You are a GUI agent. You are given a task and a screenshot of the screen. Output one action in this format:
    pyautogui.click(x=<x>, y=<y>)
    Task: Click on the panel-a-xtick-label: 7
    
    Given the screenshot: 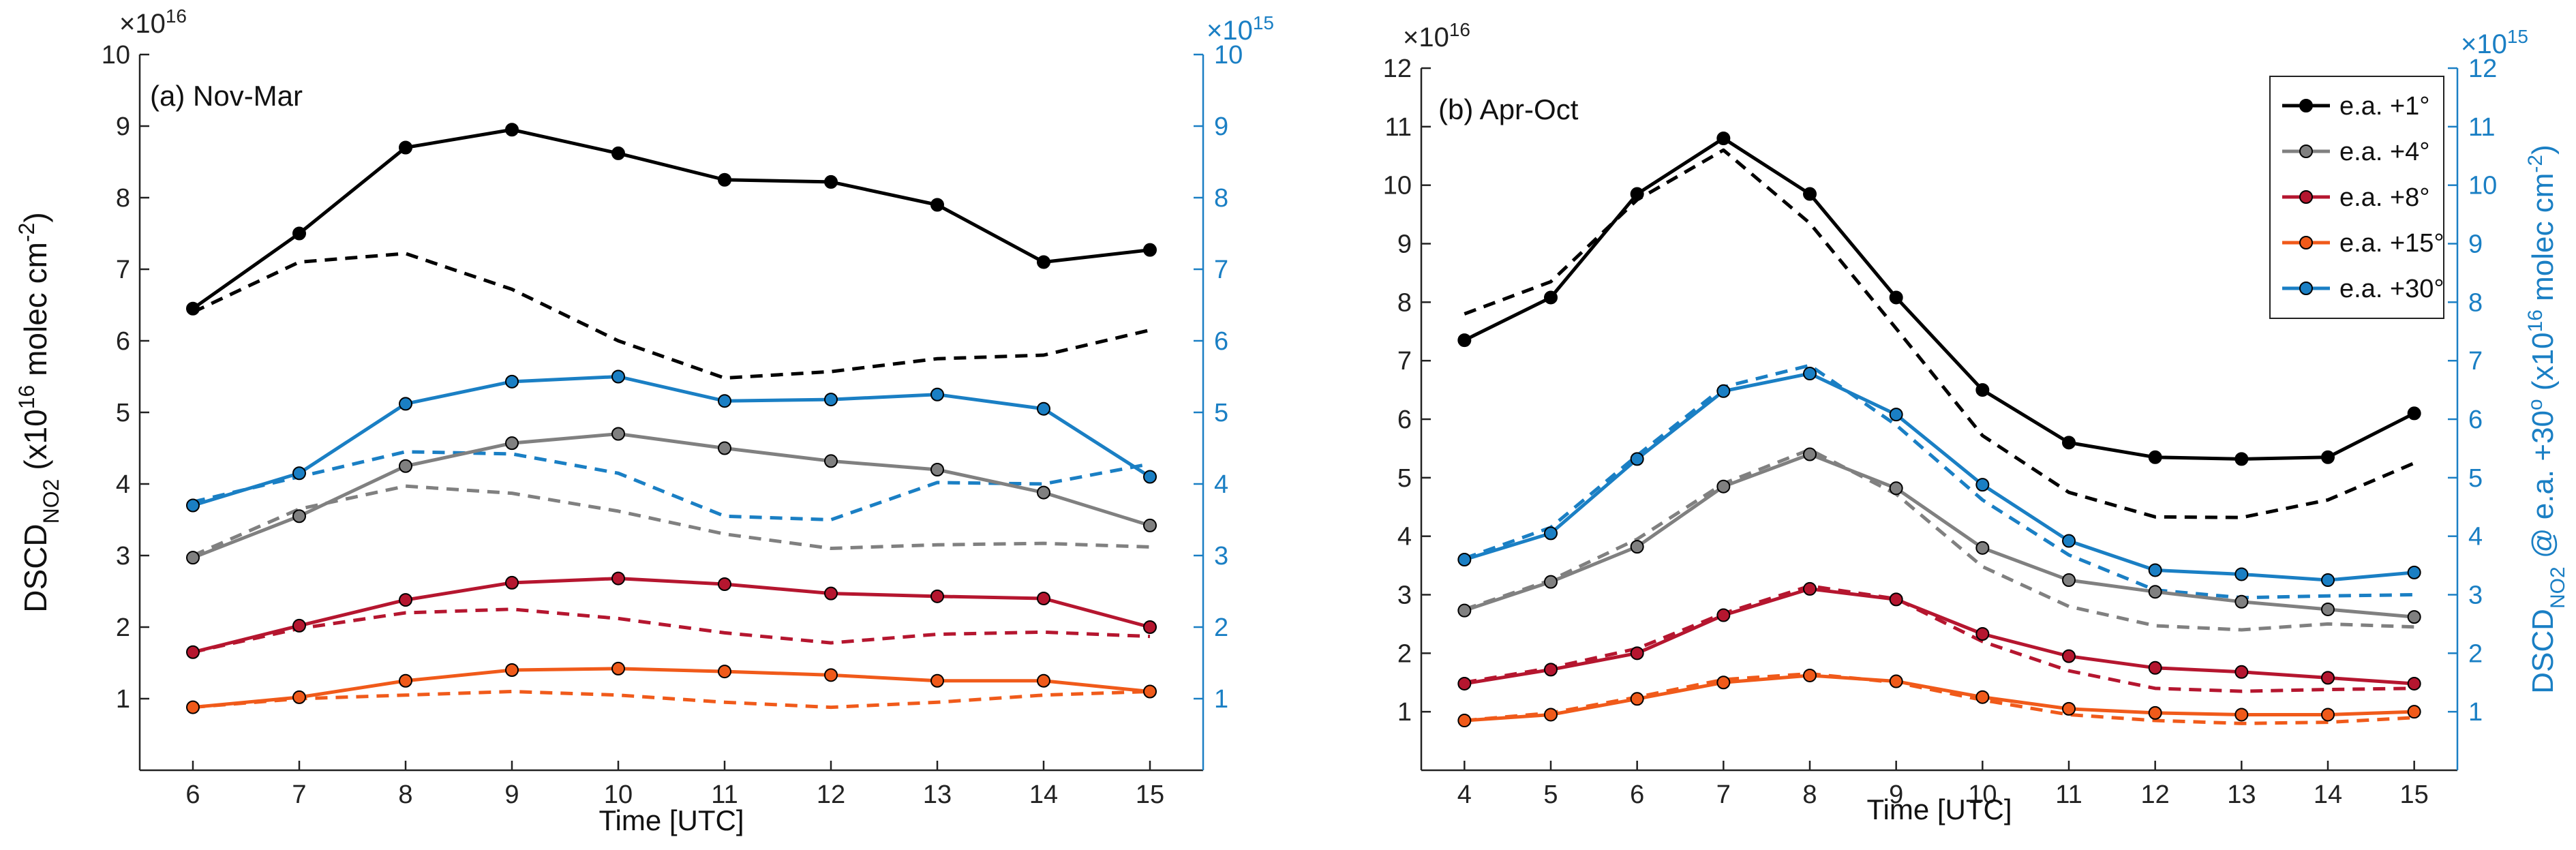 What is the action you would take?
    pyautogui.click(x=299, y=794)
    